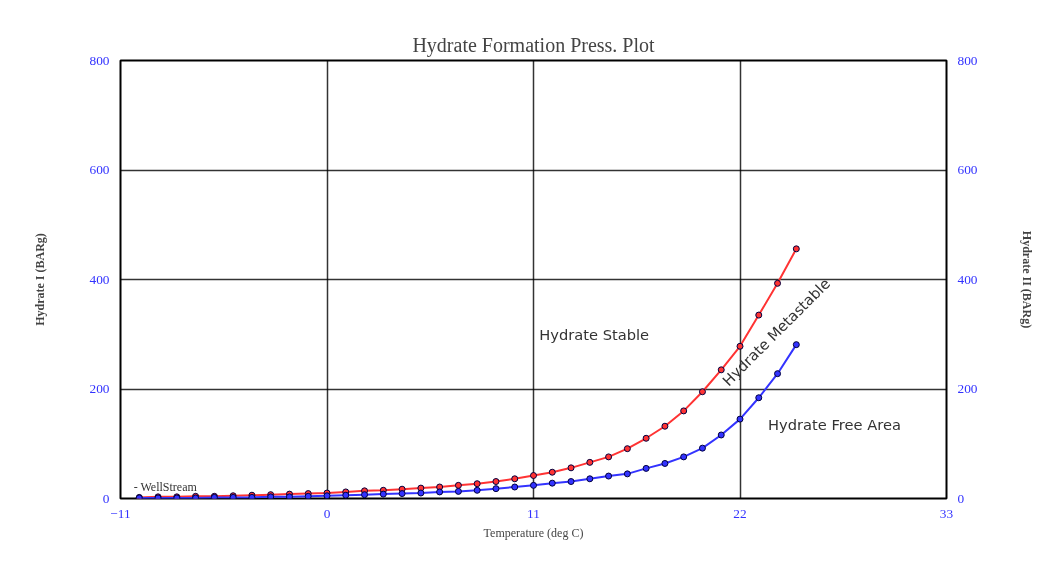  What do you see at coordinates (99, 169) in the screenshot?
I see `y-tick-label: 600` at bounding box center [99, 169].